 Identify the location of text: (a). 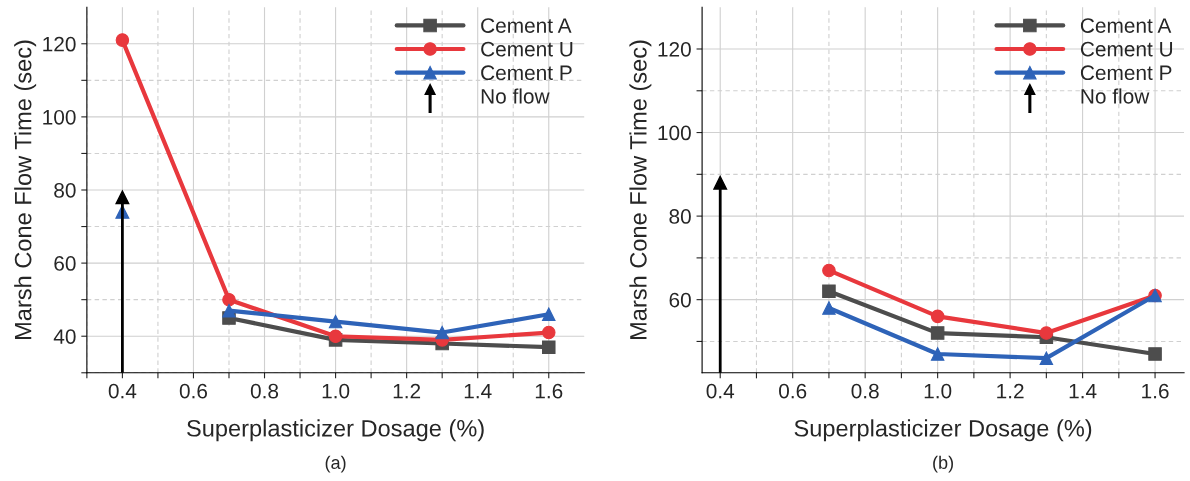
(335, 464).